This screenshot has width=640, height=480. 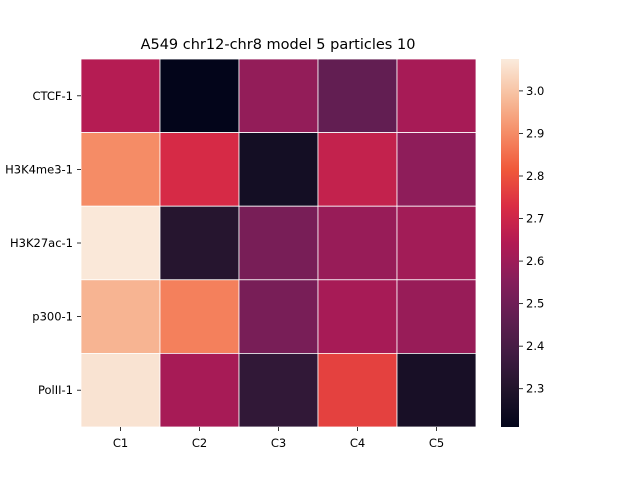 What do you see at coordinates (535, 304) in the screenshot?
I see `colorbar-tick-label: 2.5` at bounding box center [535, 304].